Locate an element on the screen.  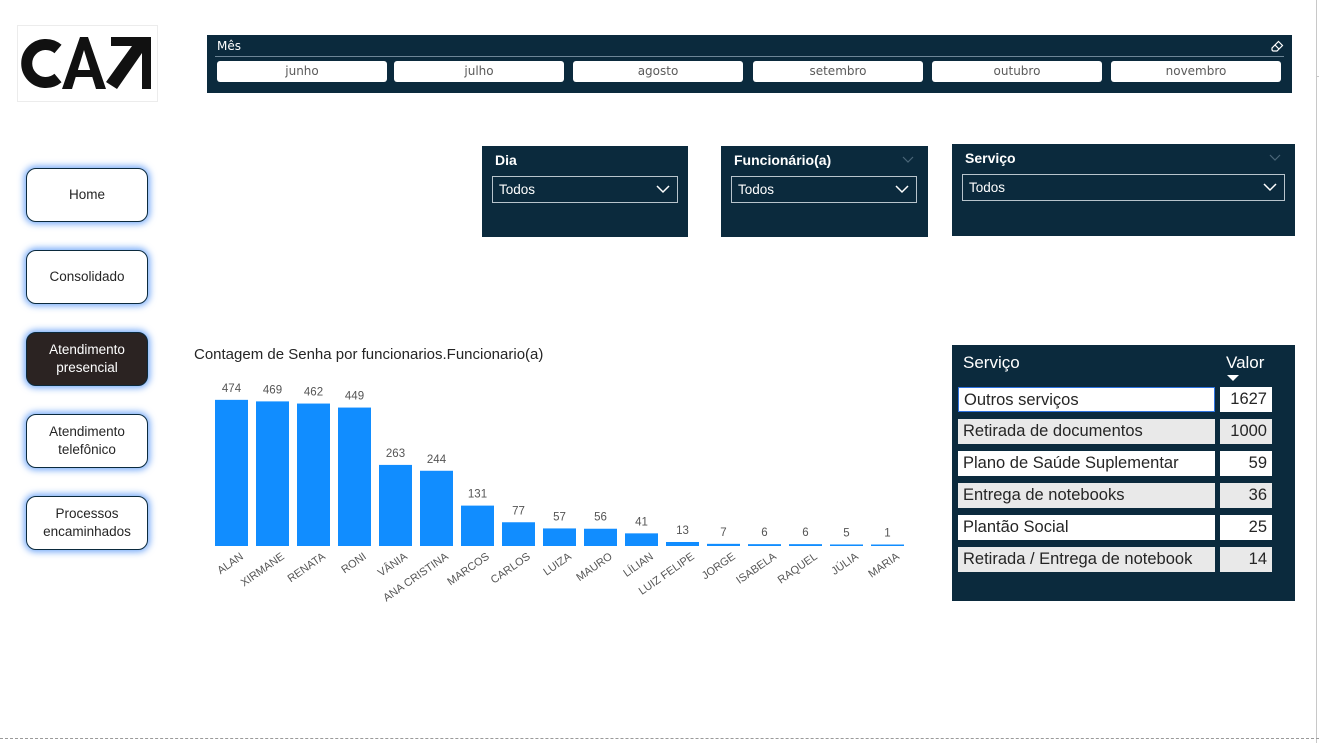
servico-slicer: Serviço Todos is located at coordinates (1123, 190).